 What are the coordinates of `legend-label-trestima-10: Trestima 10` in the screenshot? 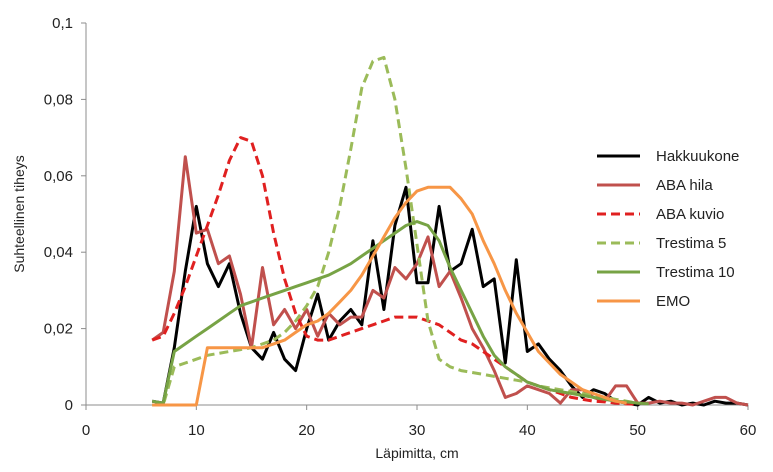 It's located at (695, 272).